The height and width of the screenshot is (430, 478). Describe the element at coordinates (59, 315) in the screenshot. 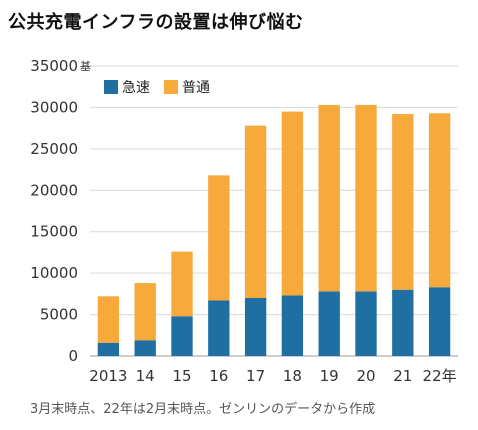

I see `y-tick-label: 5000` at that location.